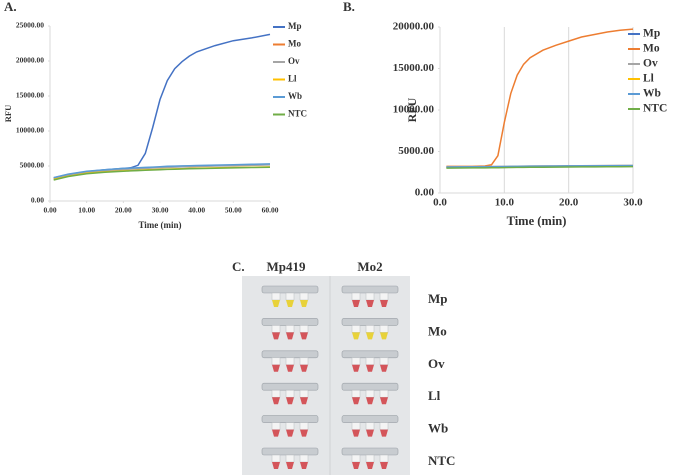 The width and height of the screenshot is (685, 475). I want to click on y-axis-label: RFU, so click(412, 109).